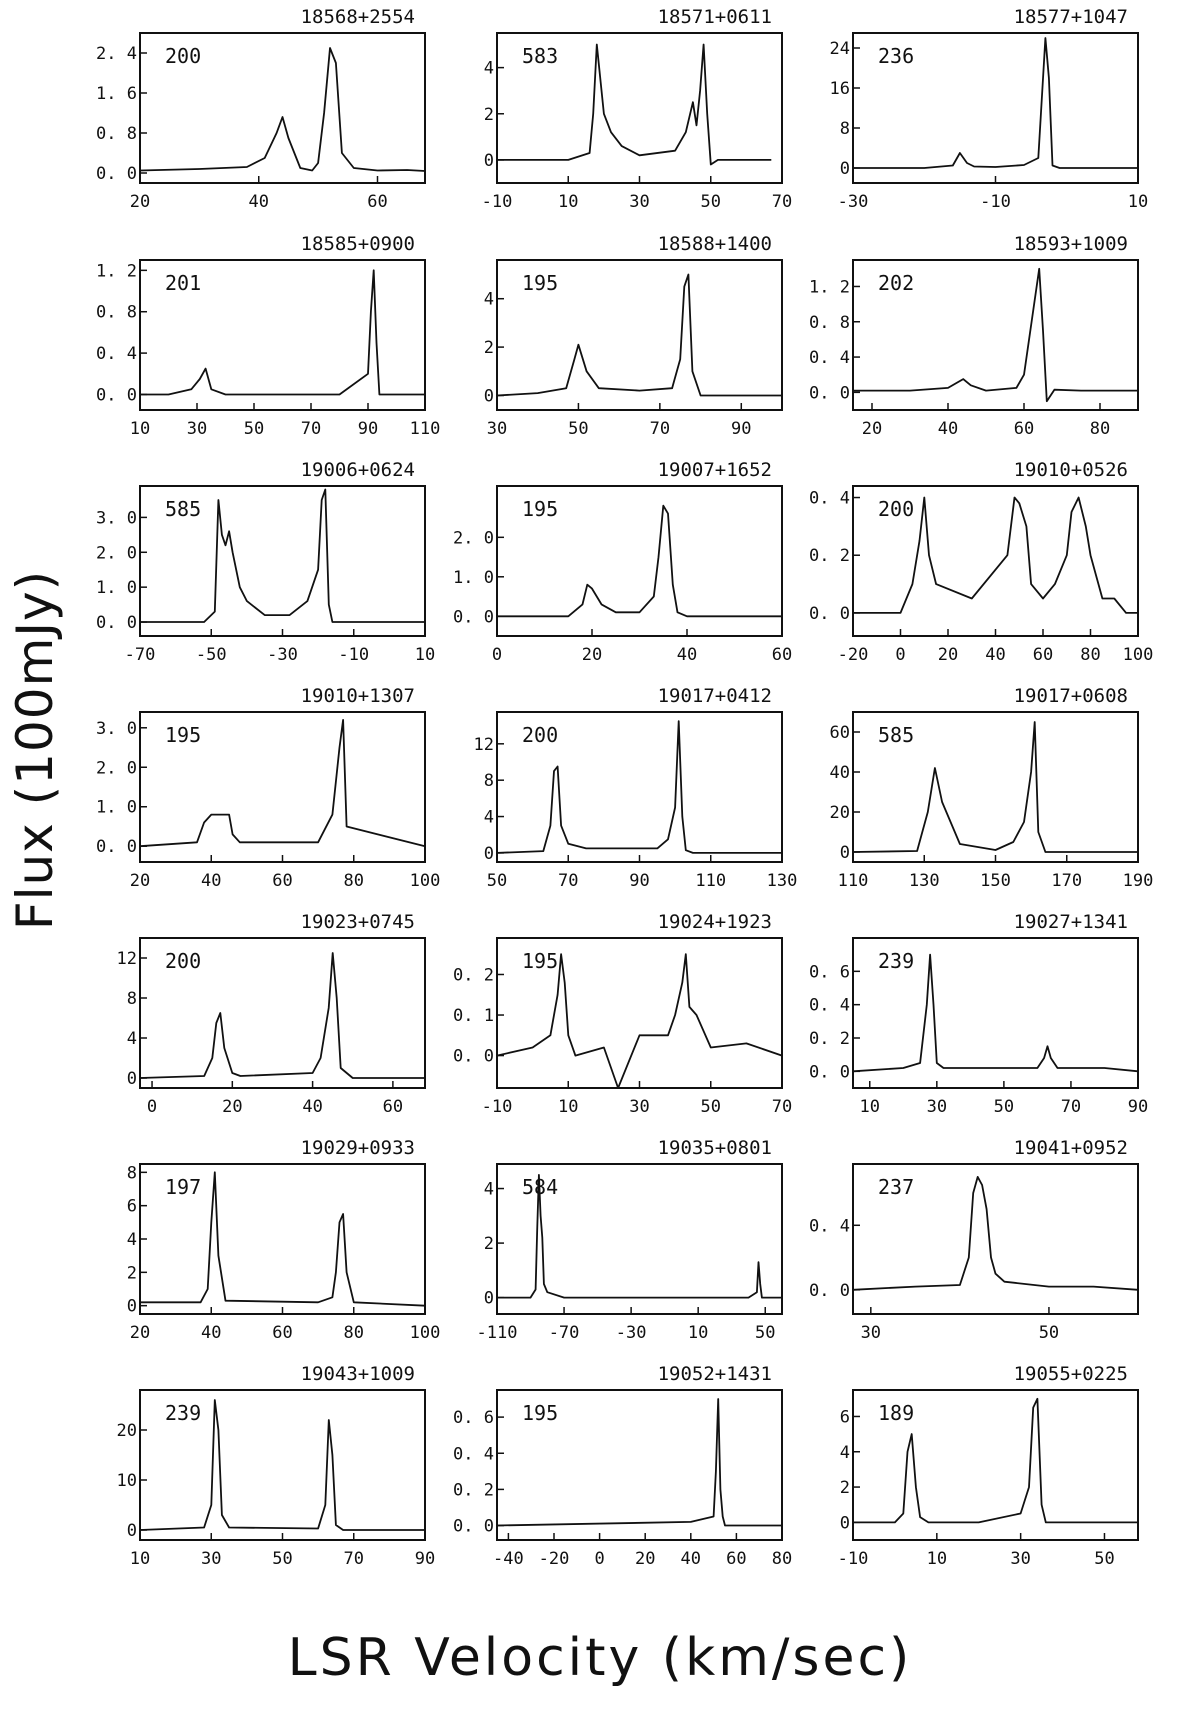  I want to click on panel-title: 19010+0526, so click(1071, 470).